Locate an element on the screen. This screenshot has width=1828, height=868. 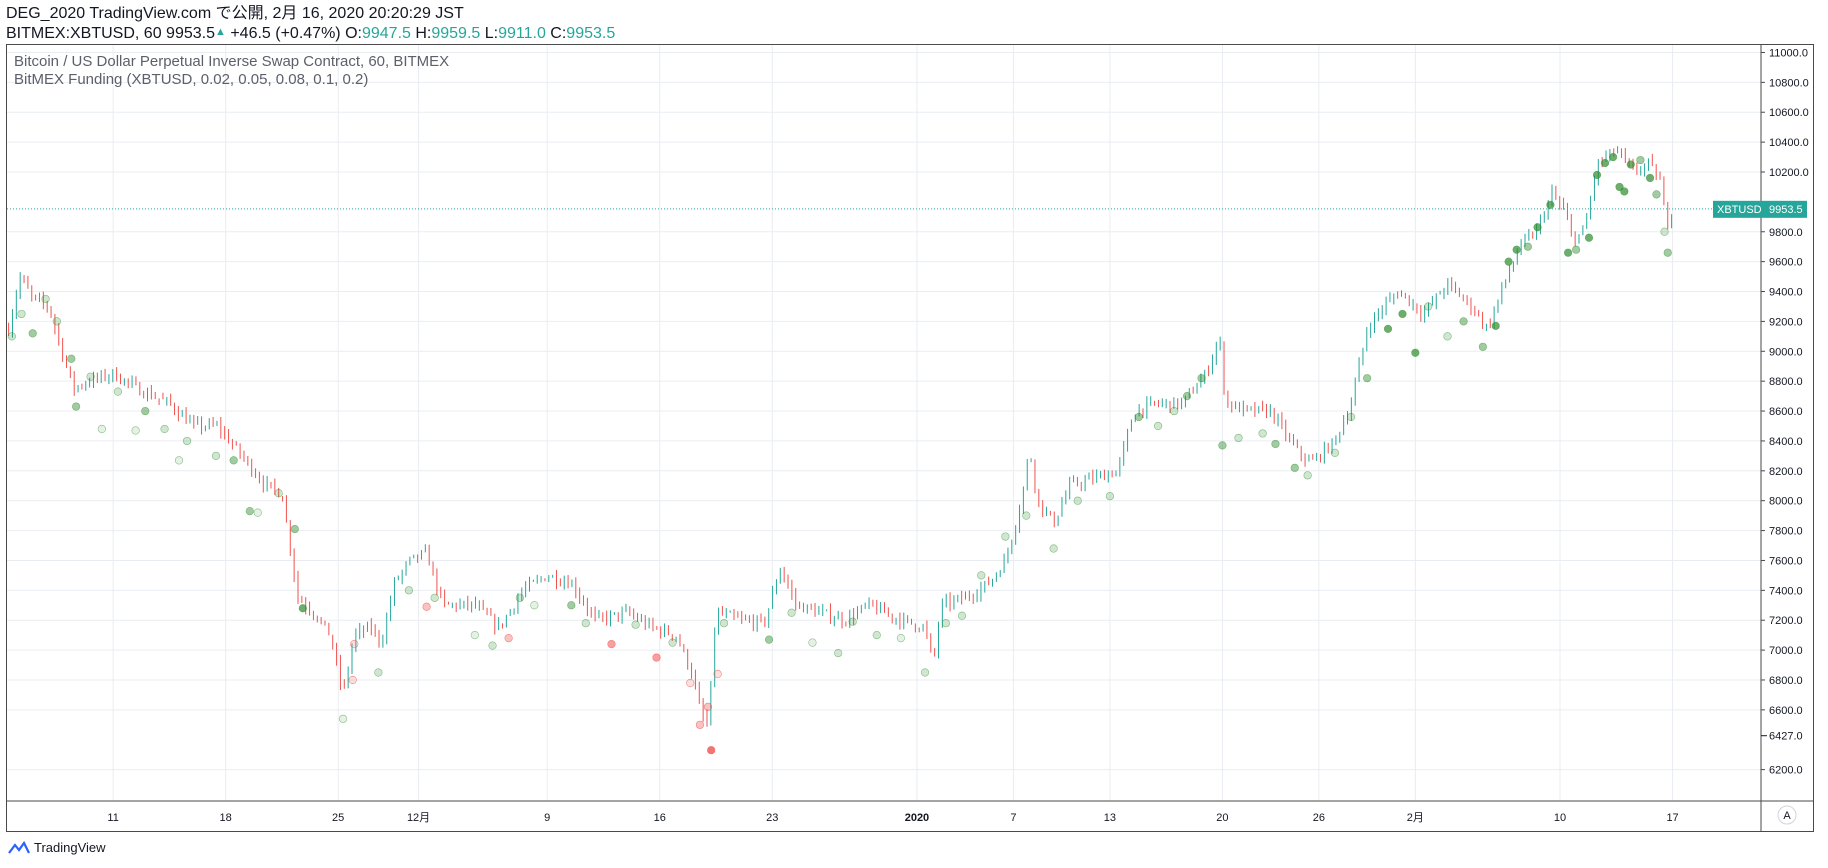
tradingview-logo-icon is located at coordinates (19, 847).